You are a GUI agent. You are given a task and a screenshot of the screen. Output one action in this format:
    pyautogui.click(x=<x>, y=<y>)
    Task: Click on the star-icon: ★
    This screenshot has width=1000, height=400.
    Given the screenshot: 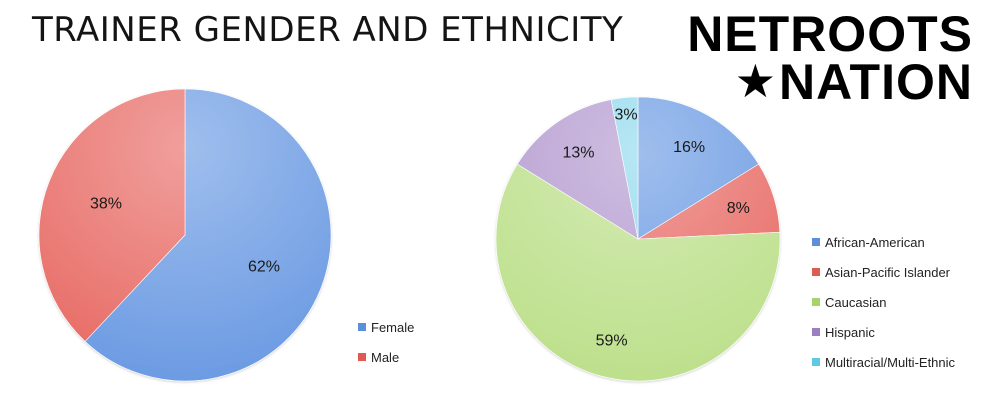 What is the action you would take?
    pyautogui.click(x=756, y=81)
    